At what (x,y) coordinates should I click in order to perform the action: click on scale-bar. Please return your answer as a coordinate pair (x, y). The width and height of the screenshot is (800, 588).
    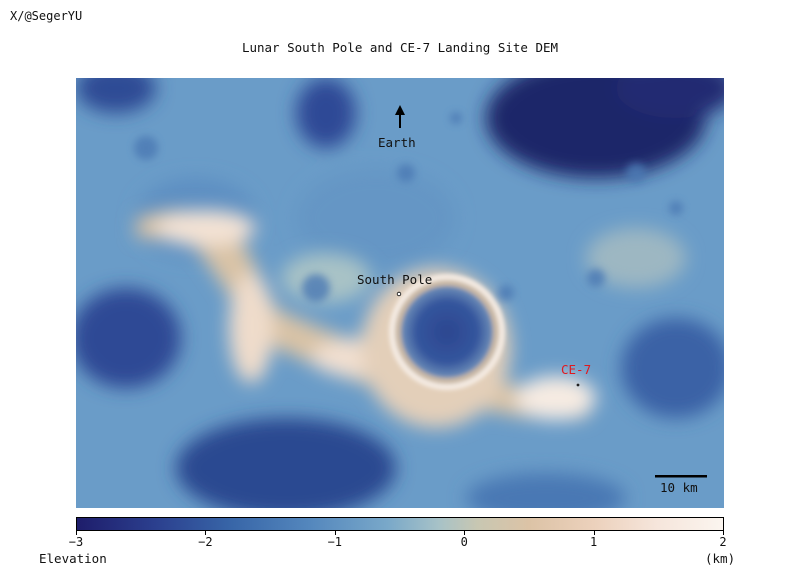
    Looking at the image, I should click on (681, 476).